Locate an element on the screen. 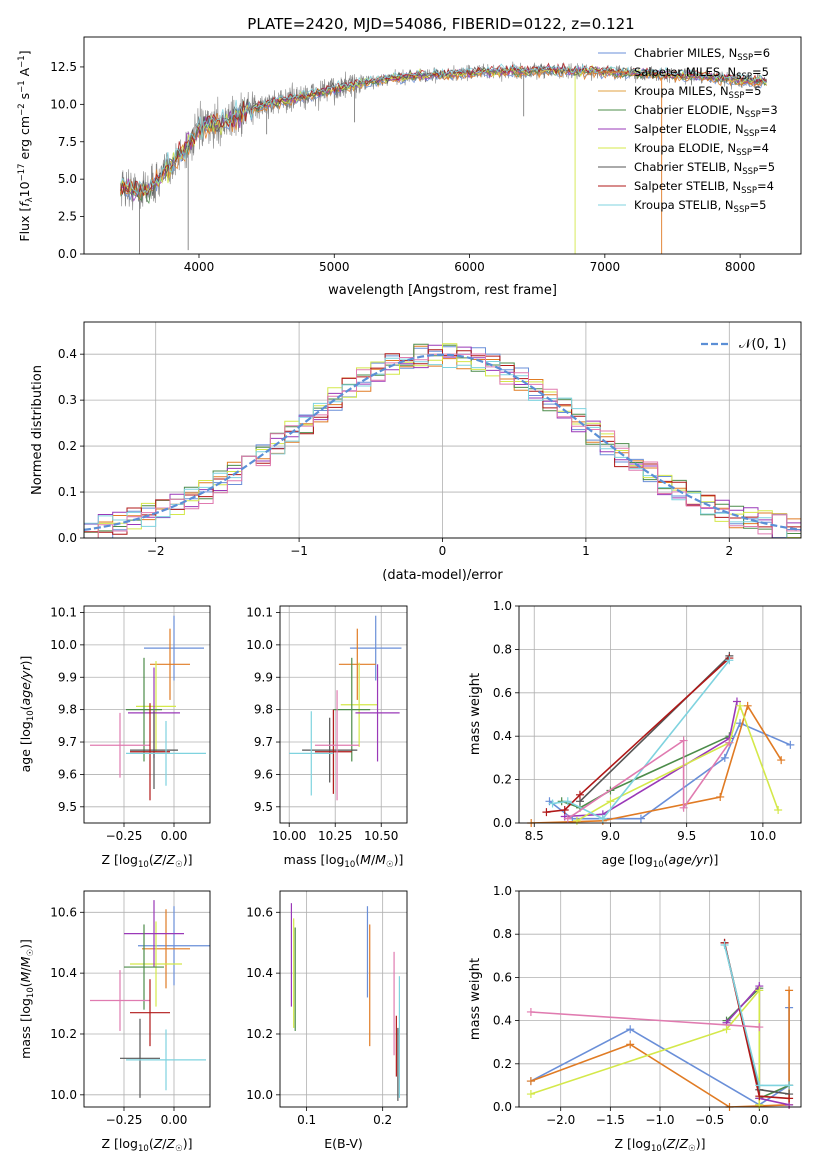 This screenshot has height=1170, width=819. label-part: s is located at coordinates (24, 98).